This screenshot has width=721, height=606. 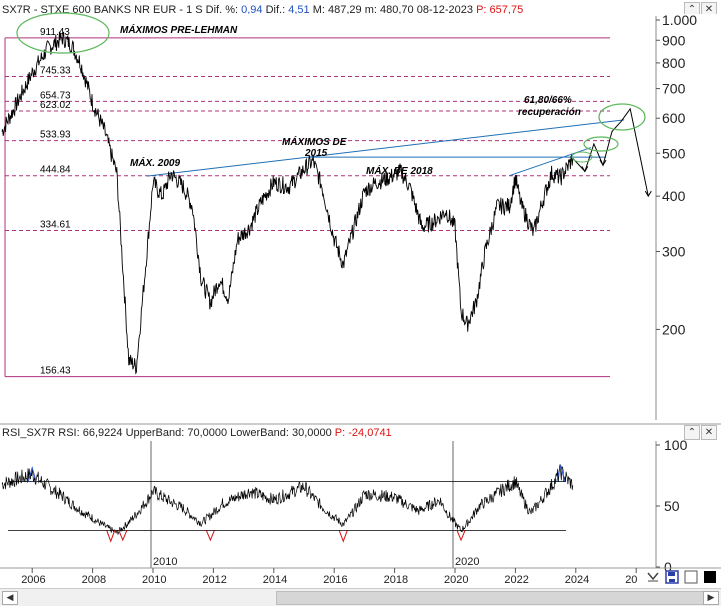 What do you see at coordinates (549, 112) in the screenshot?
I see `chart-annotation: recuperación` at bounding box center [549, 112].